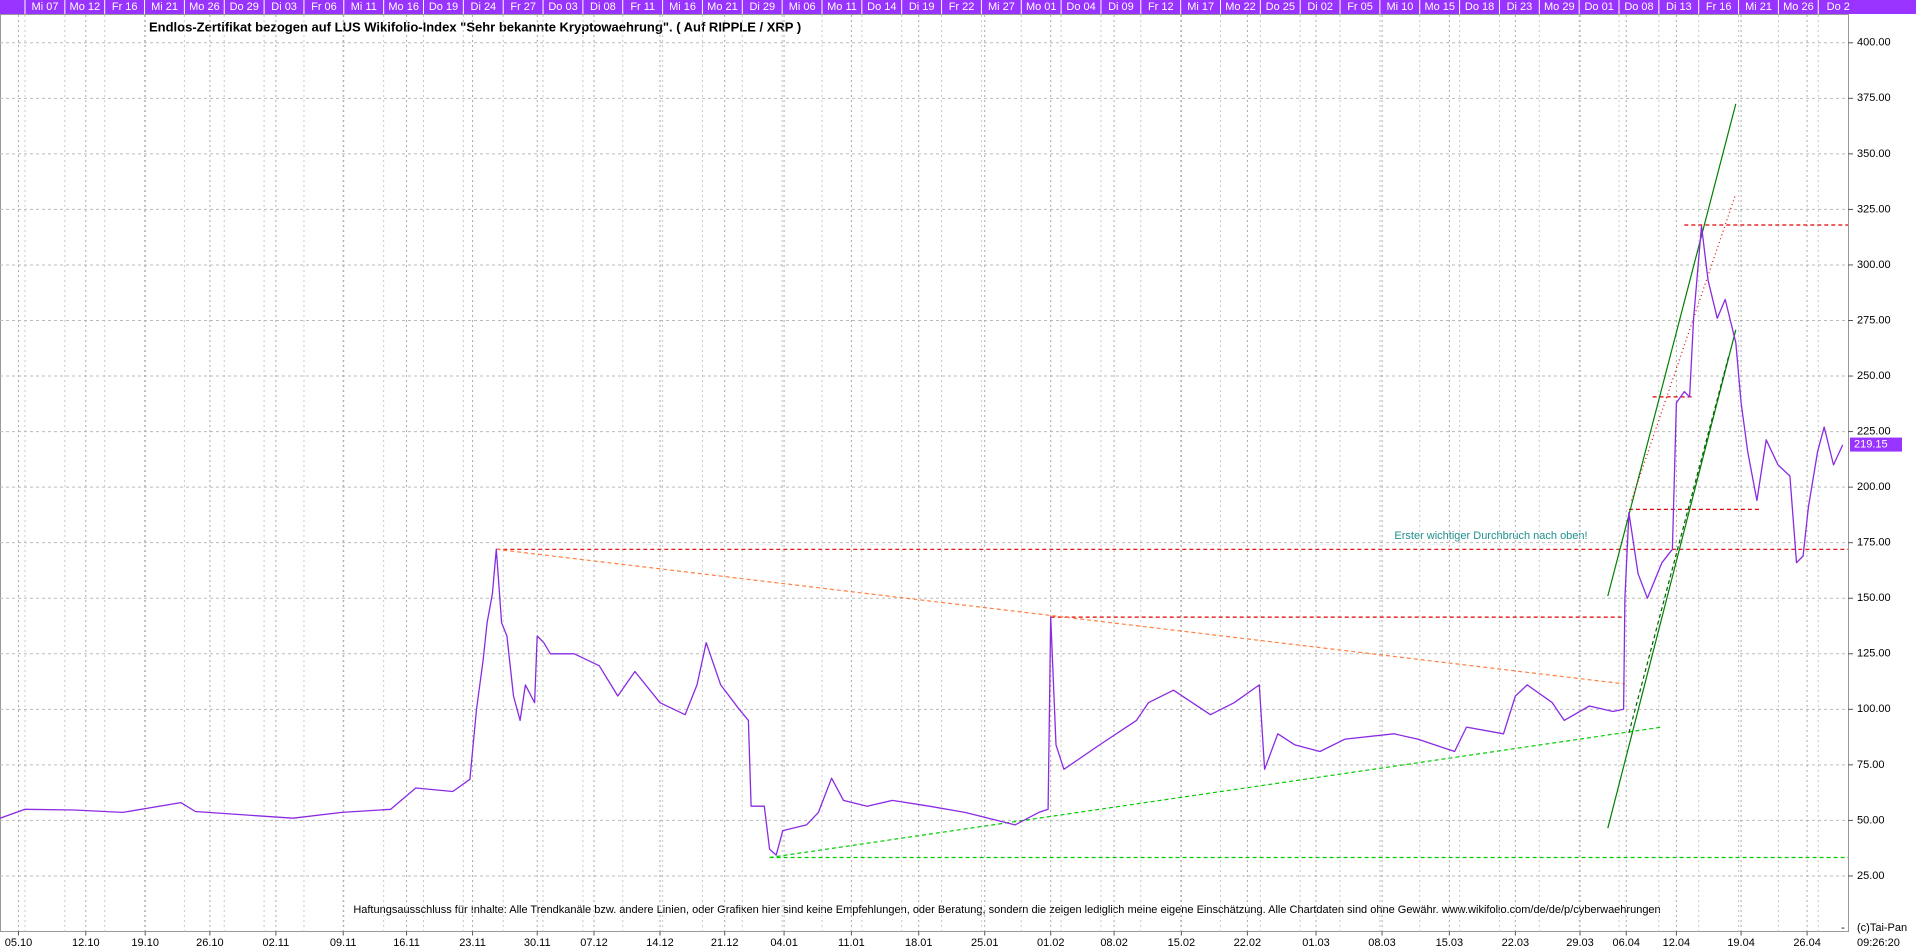 This screenshot has height=952, width=1916. I want to click on time: 09:26:20, so click(1878, 943).